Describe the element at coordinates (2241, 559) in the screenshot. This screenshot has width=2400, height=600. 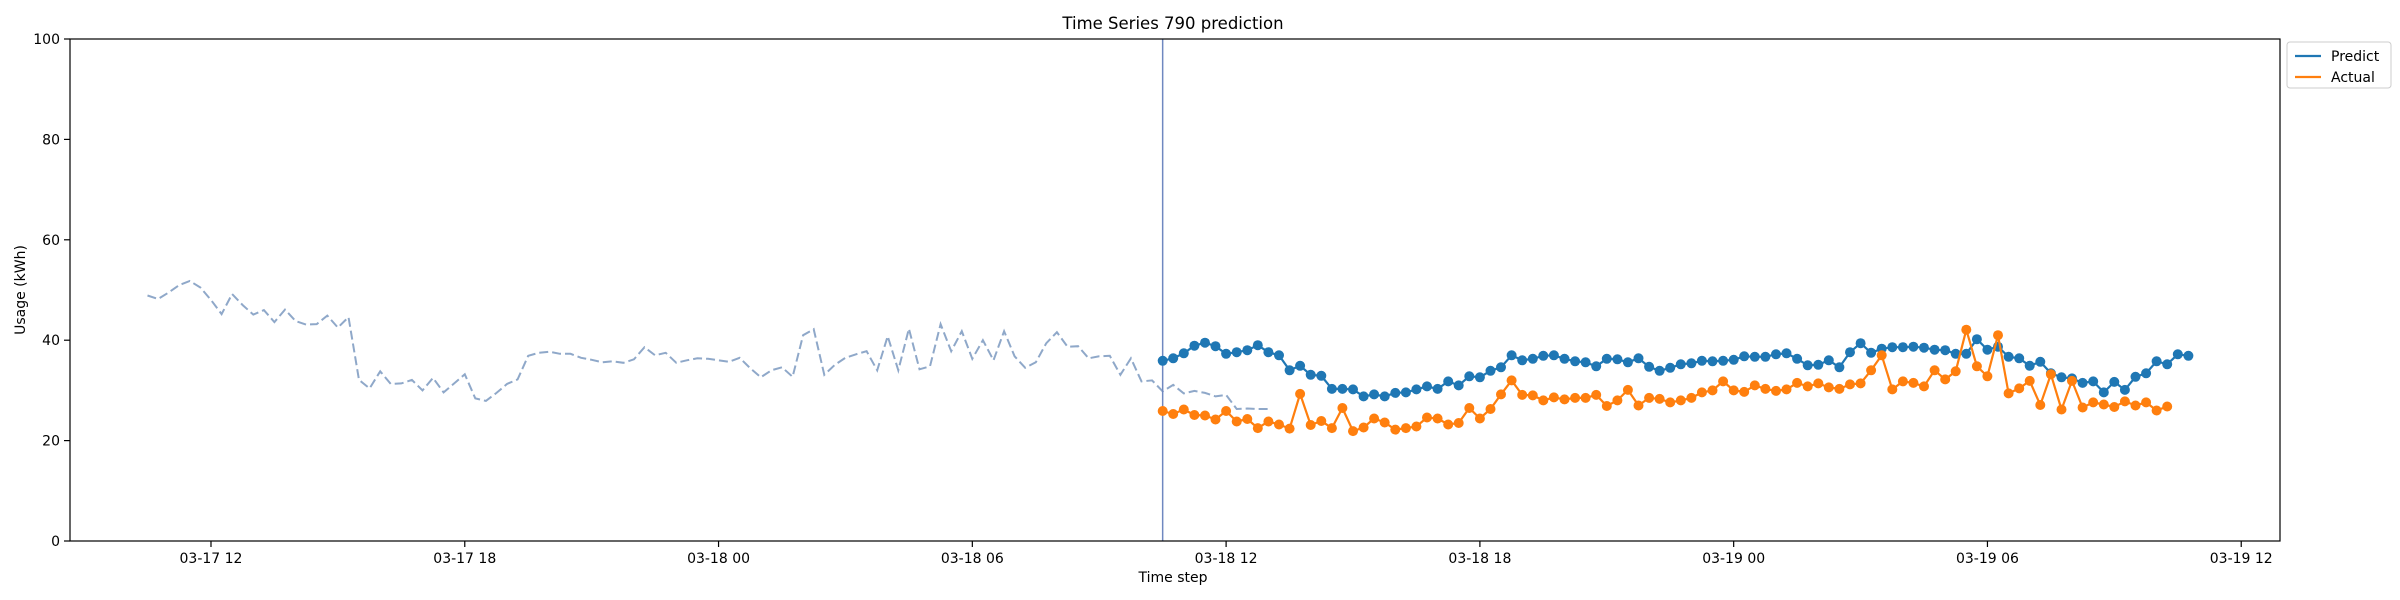
I see `x-tick-label: 03-19 12` at that location.